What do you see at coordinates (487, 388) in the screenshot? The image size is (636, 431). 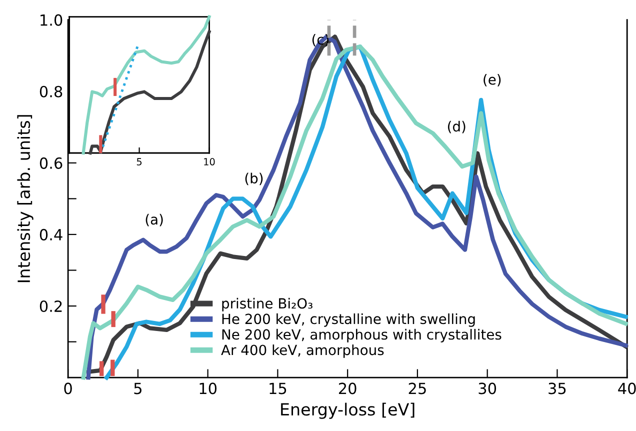 I see `x-tick-label: 30` at bounding box center [487, 388].